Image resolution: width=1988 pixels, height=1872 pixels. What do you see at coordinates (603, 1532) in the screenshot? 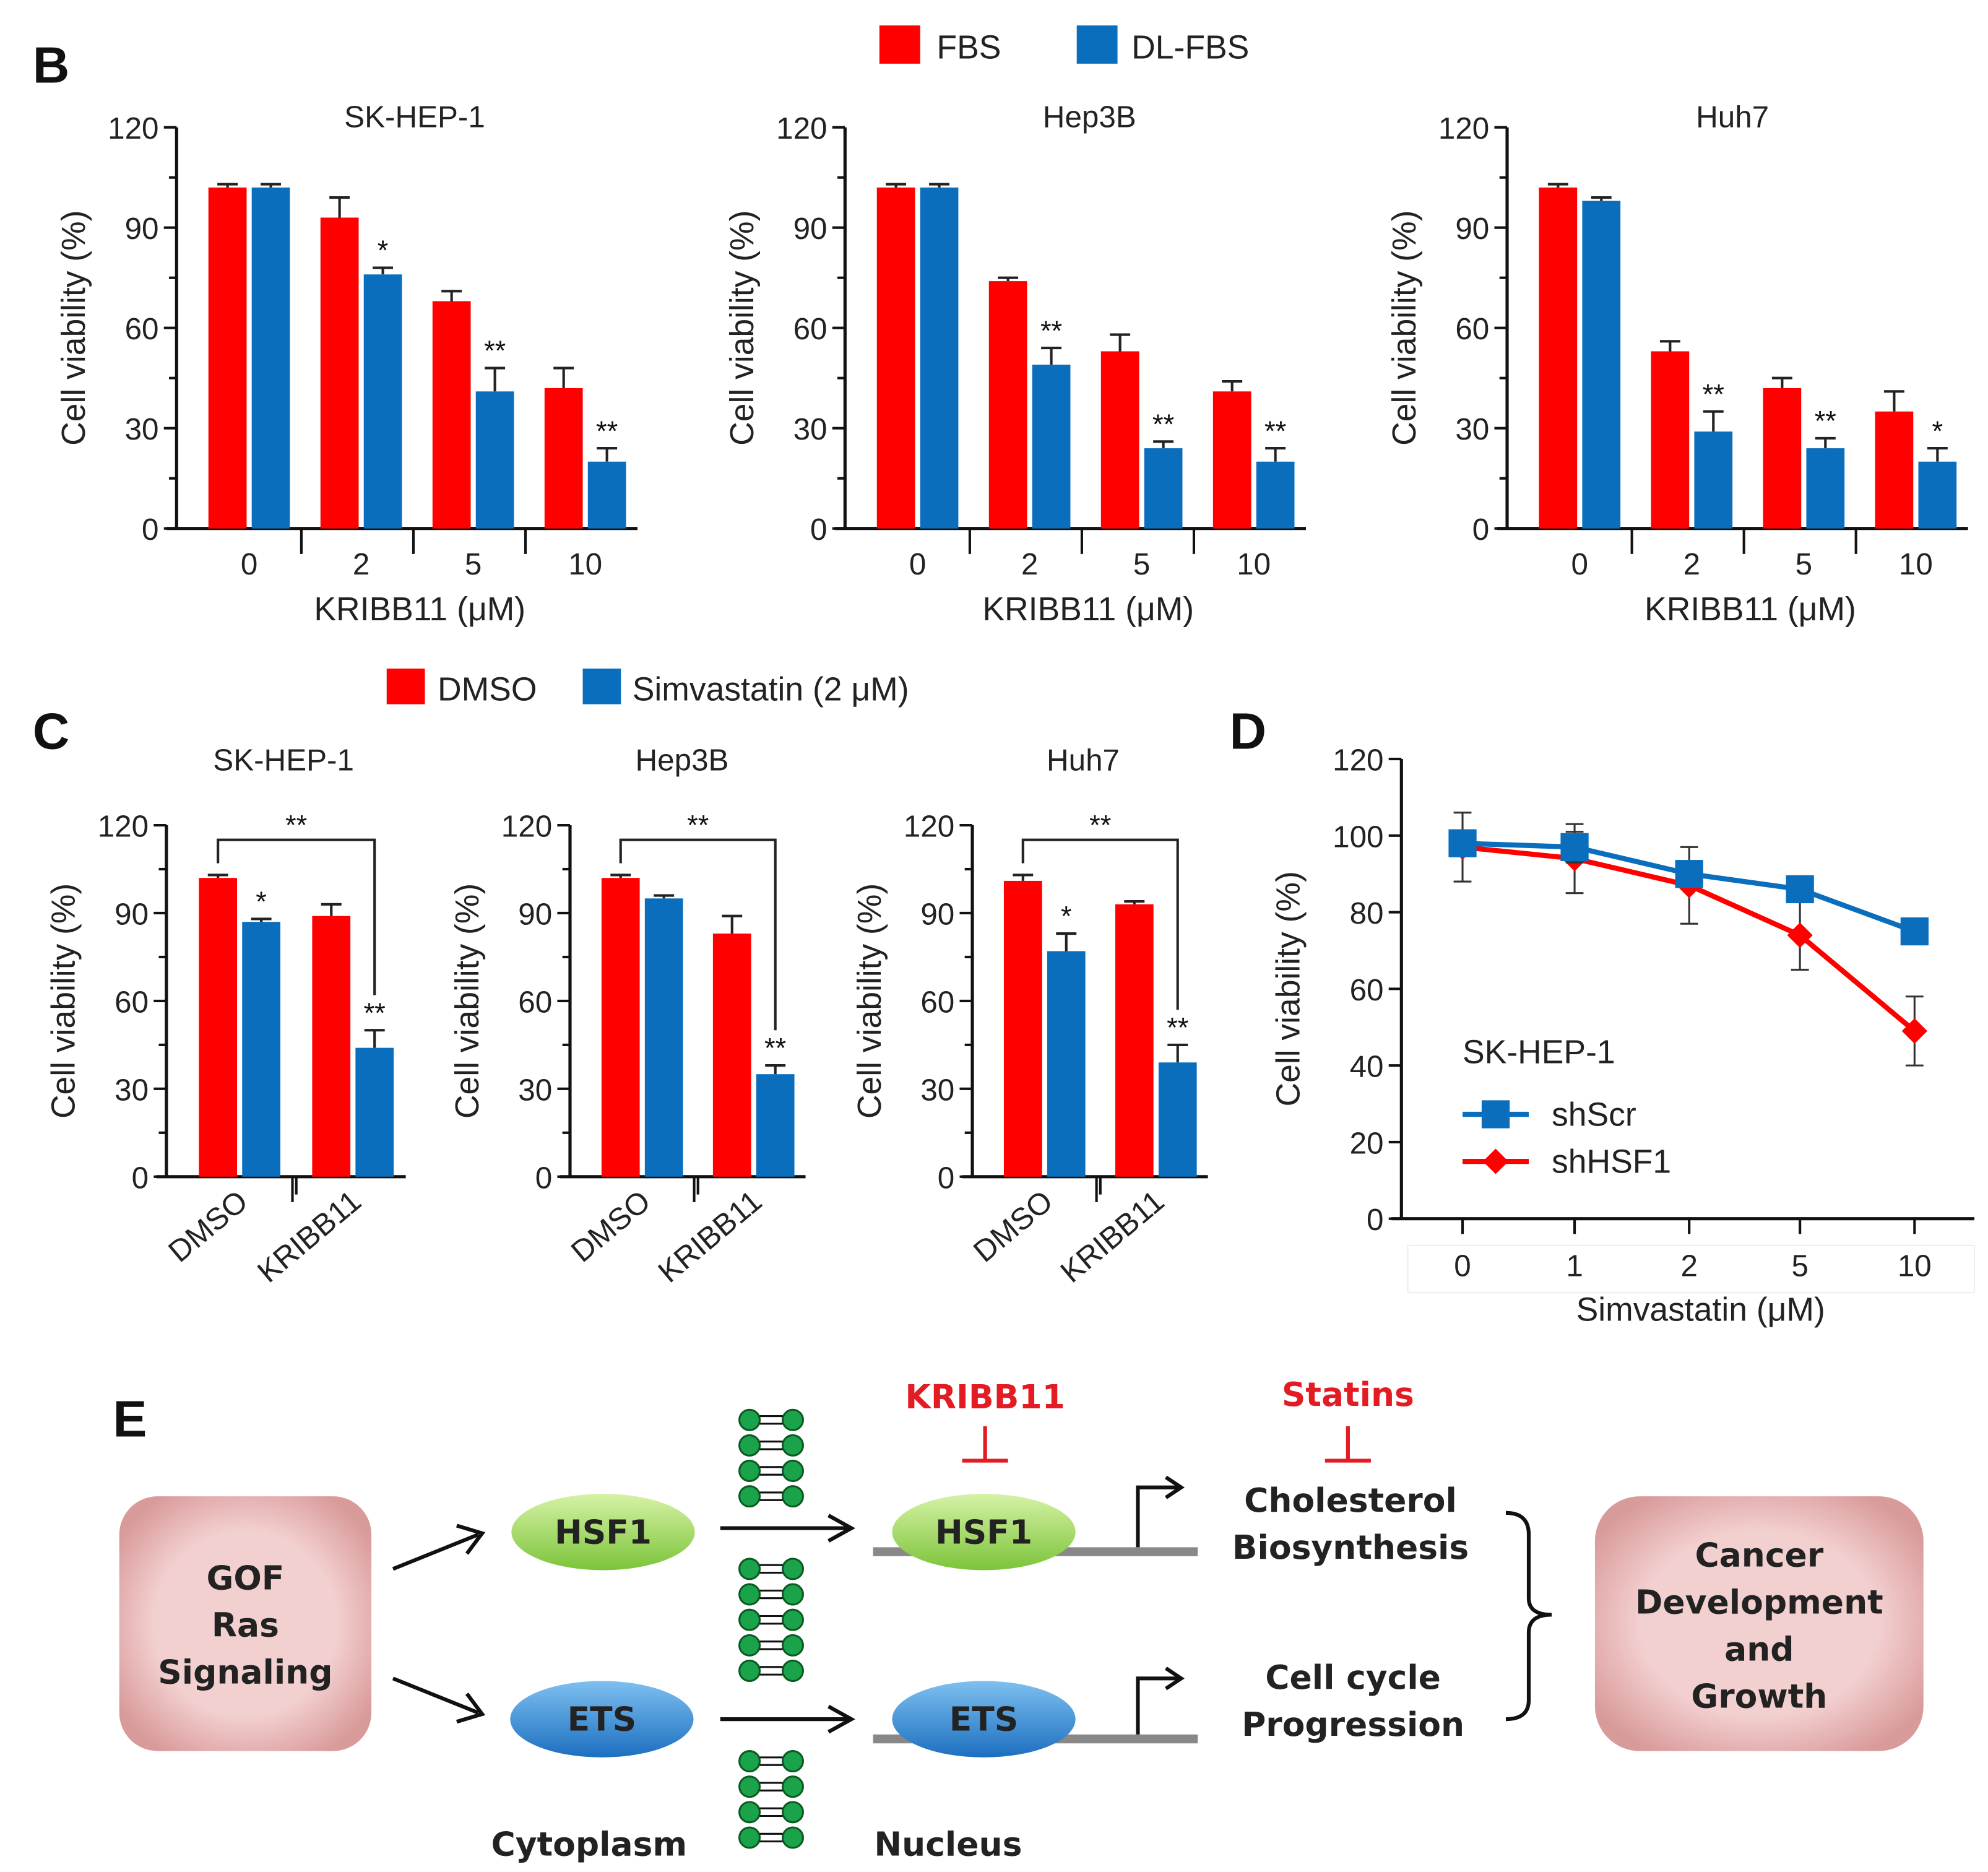
I see `hsf1-cytoplasm-label: HSF1` at bounding box center [603, 1532].